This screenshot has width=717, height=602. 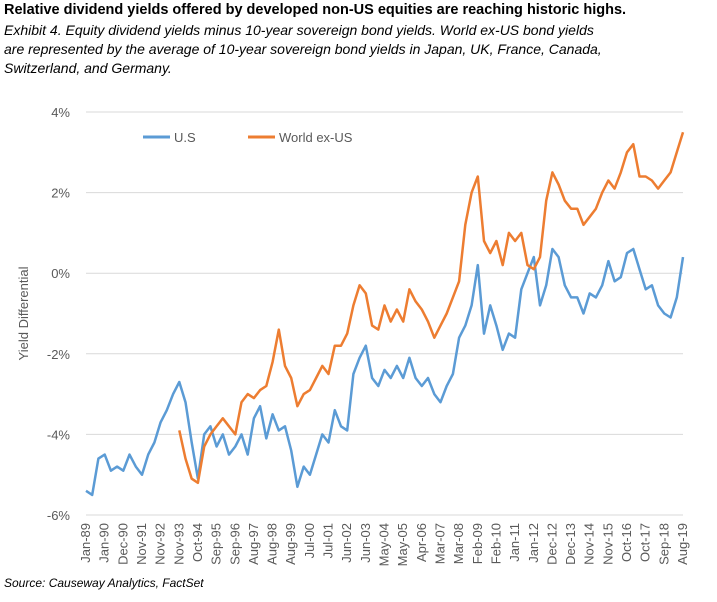 What do you see at coordinates (551, 544) in the screenshot?
I see `x-tick-label: Dec-12` at bounding box center [551, 544].